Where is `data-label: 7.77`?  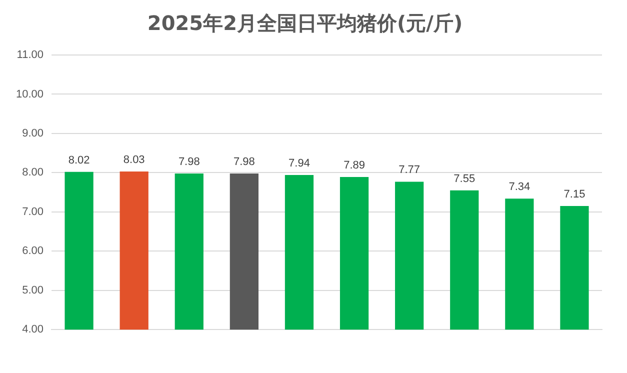 data-label: 7.77 is located at coordinates (409, 170).